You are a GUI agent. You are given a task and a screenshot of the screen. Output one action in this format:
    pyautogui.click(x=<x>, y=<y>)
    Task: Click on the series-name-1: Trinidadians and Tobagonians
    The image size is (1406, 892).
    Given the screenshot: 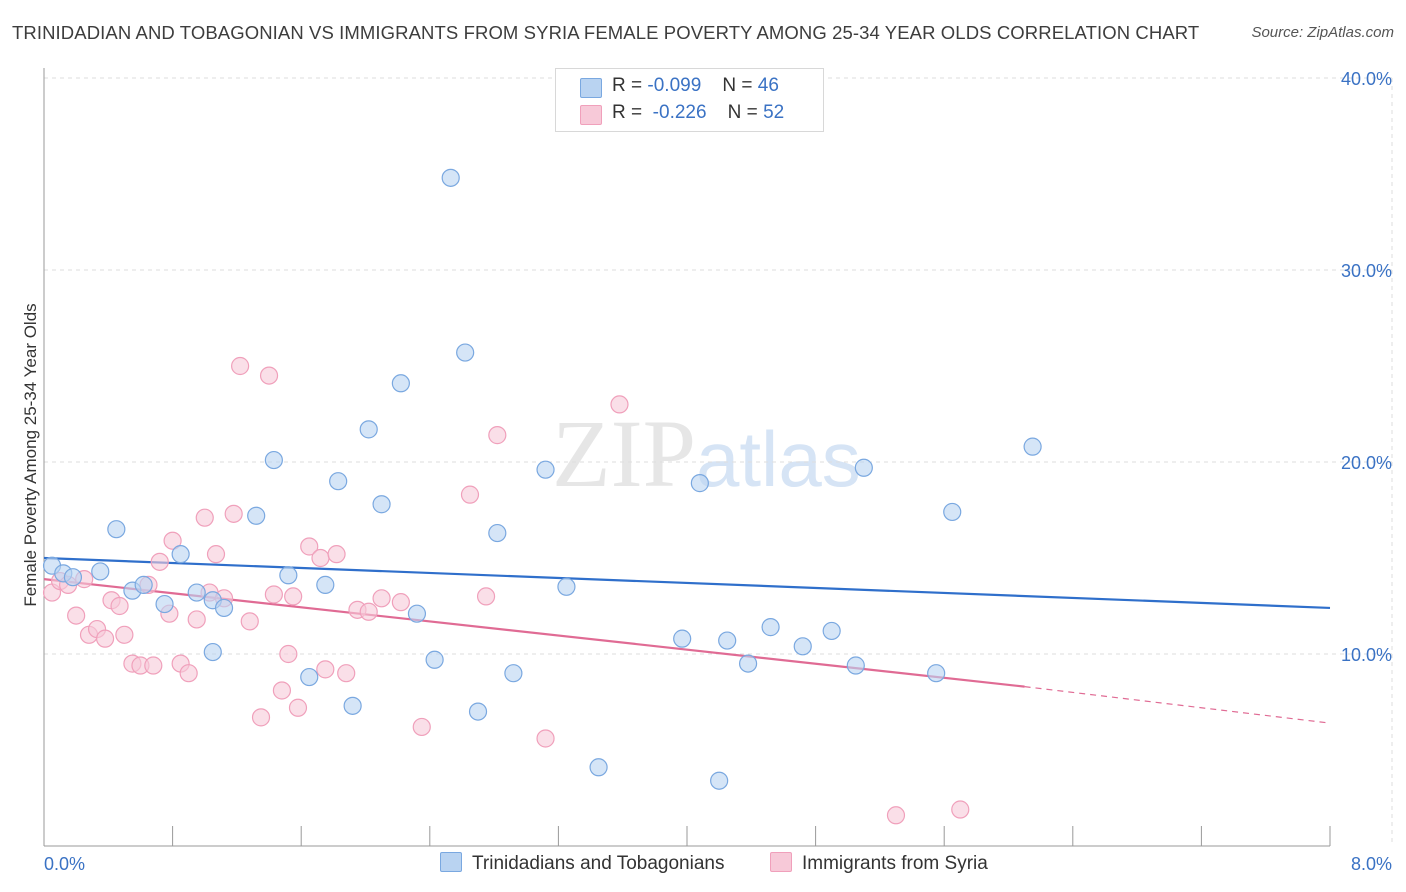 What is the action you would take?
    pyautogui.click(x=598, y=863)
    